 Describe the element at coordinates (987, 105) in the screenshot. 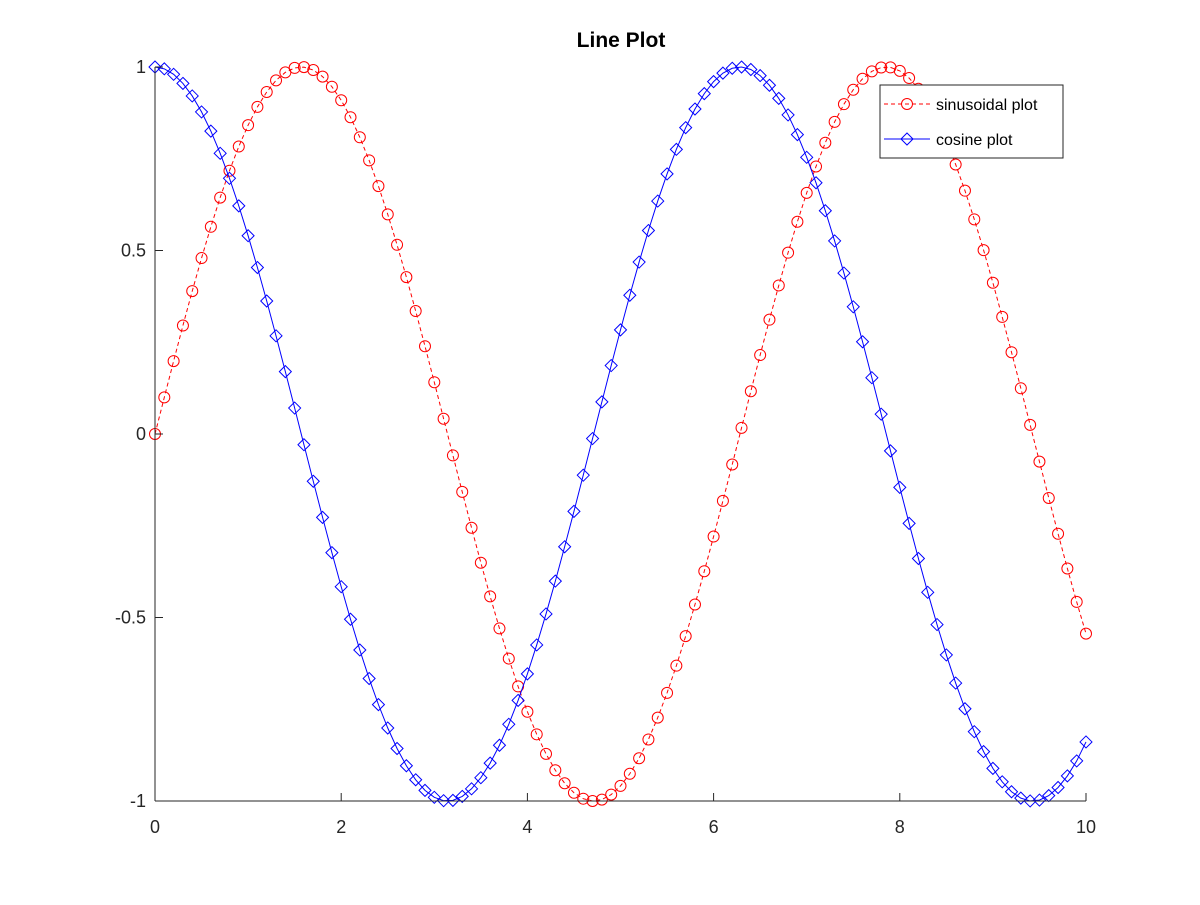

I see `legend-label-sinusoidal-plot: sinusoidal plot` at that location.